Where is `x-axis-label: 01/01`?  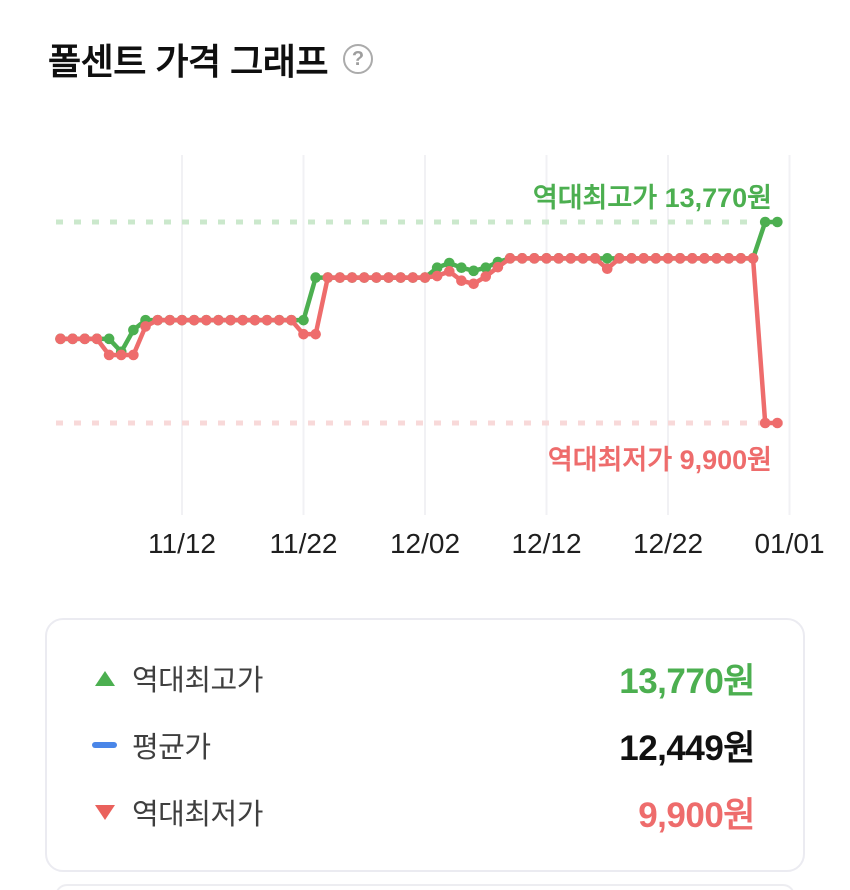
x-axis-label: 01/01 is located at coordinates (789, 543).